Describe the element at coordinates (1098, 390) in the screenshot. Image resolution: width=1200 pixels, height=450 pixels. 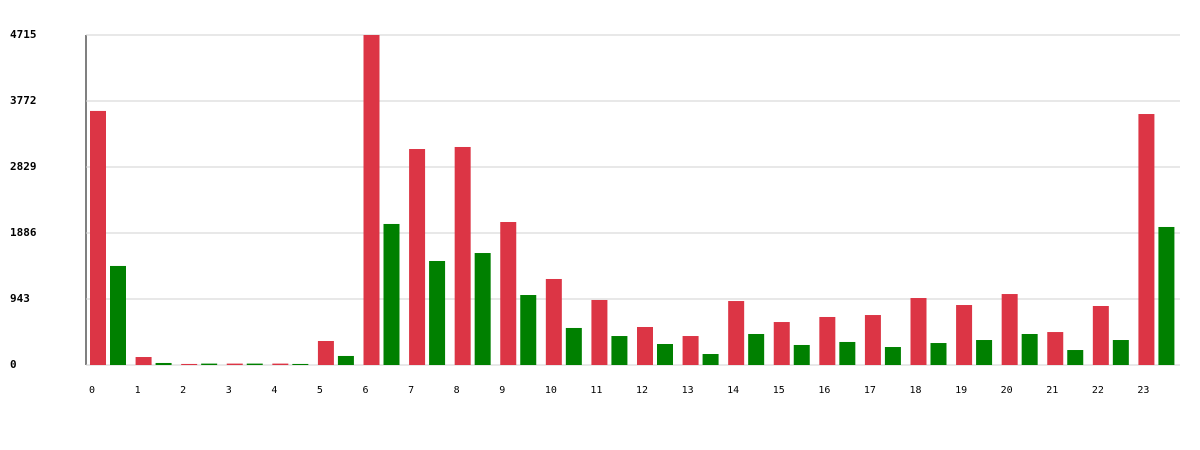
I see `x-tick-label: 22` at that location.